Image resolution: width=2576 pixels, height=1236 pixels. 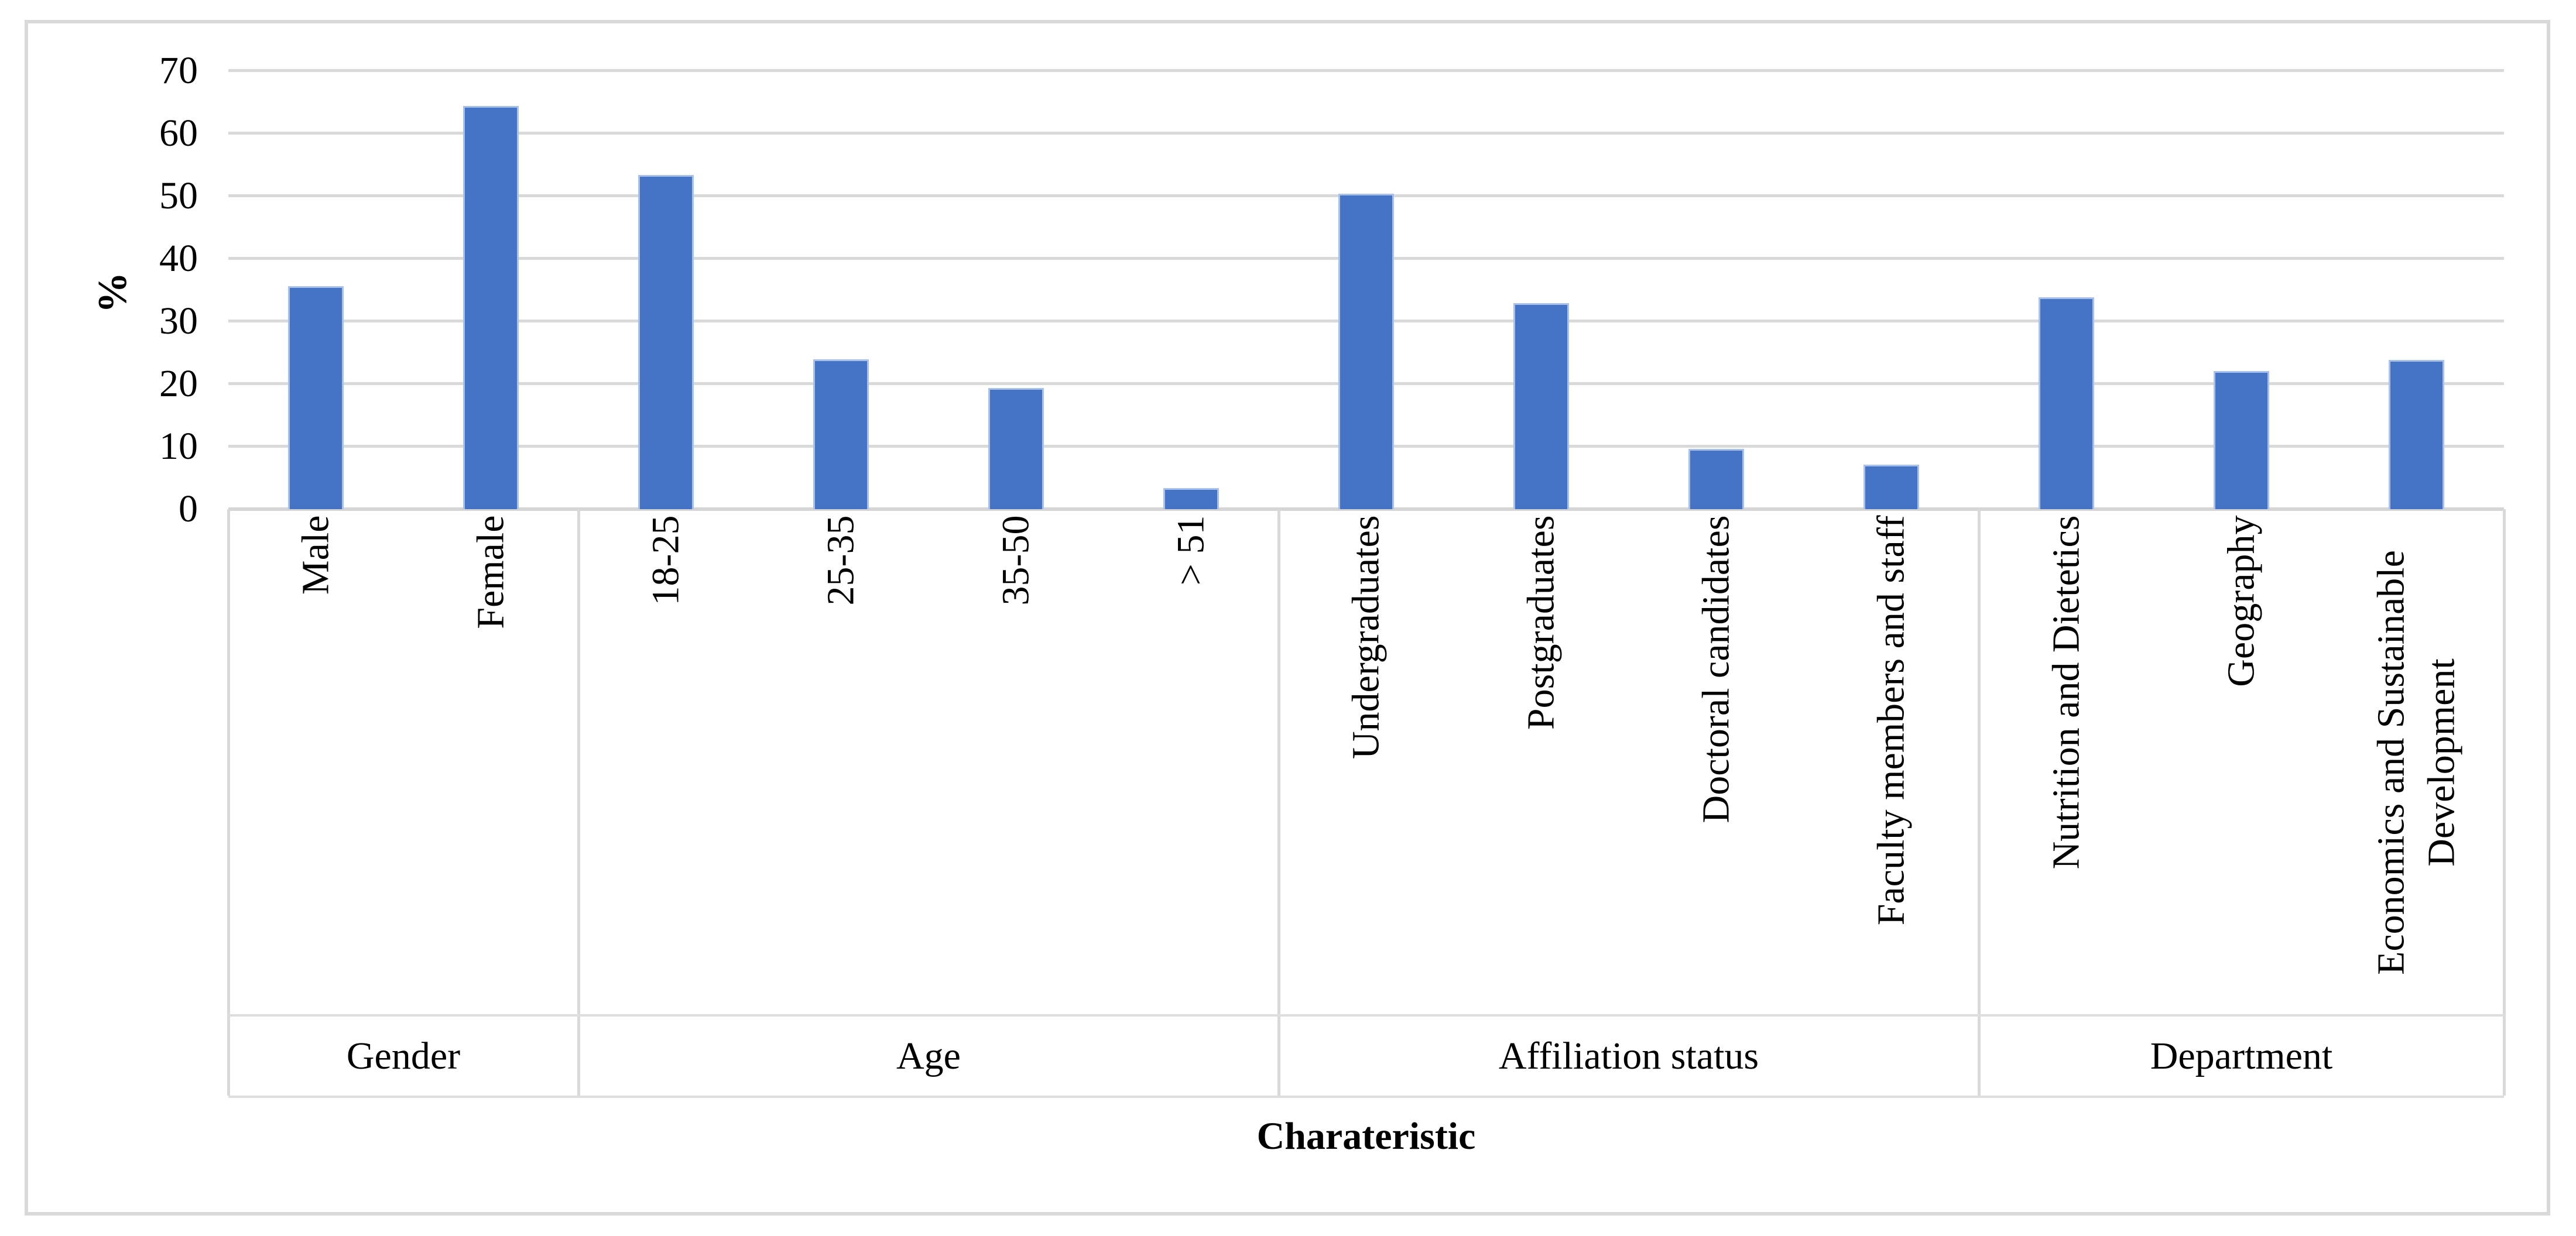 What do you see at coordinates (1628, 1055) in the screenshot?
I see `group-label-affiliation-status: Affiliation status` at bounding box center [1628, 1055].